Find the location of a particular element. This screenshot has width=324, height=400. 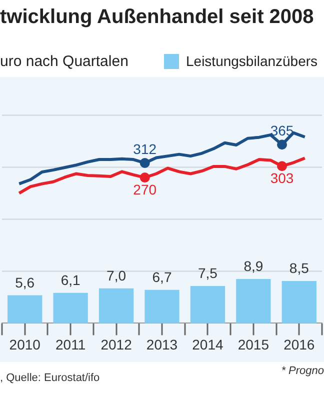

text: , Quelle: Eurostat/ifo is located at coordinates (50, 378).